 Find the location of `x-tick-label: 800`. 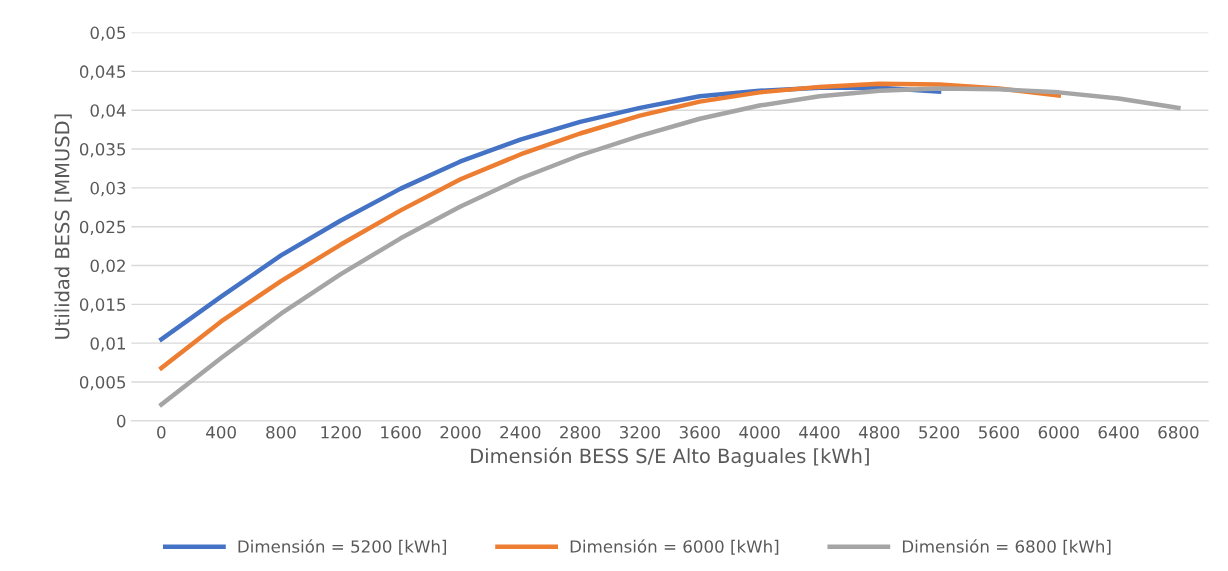

x-tick-label: 800 is located at coordinates (281, 432).